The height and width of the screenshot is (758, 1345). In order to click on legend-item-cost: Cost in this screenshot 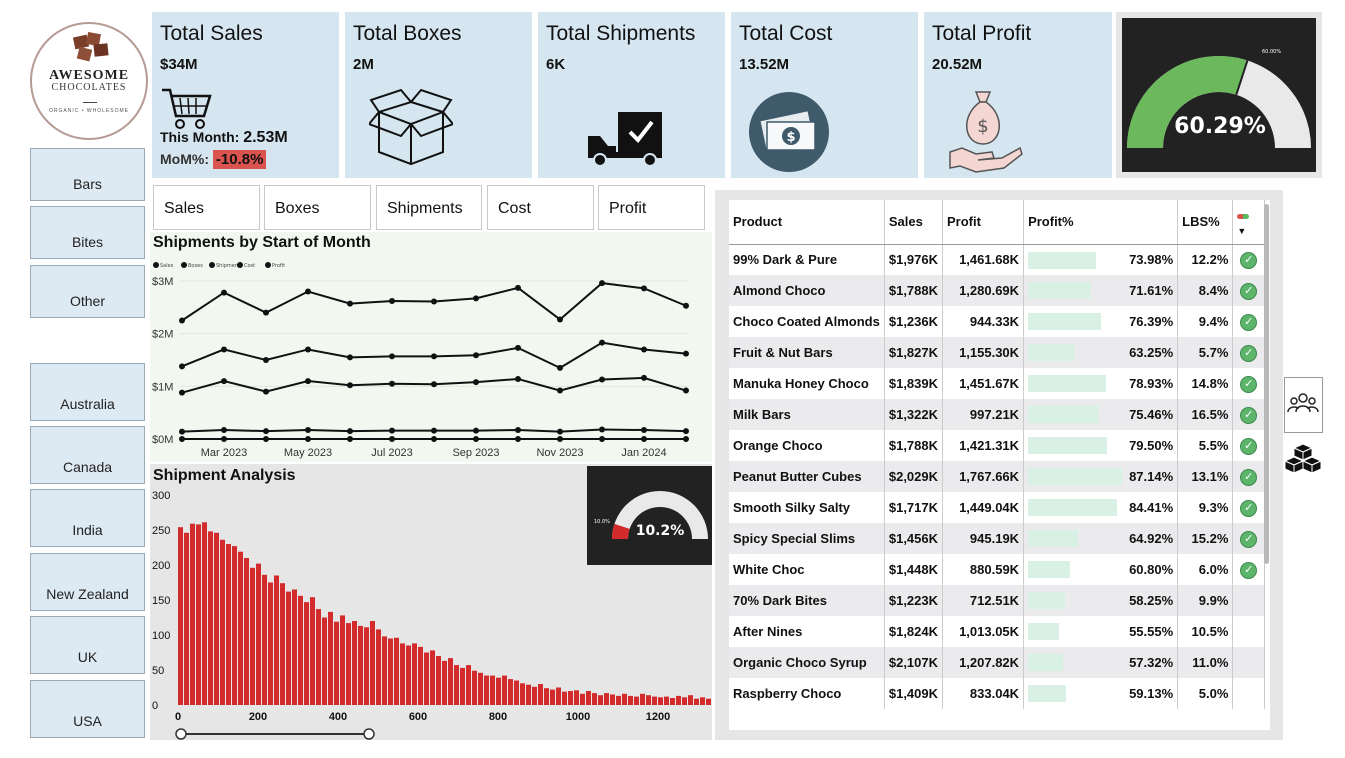, I will do `click(246, 265)`.